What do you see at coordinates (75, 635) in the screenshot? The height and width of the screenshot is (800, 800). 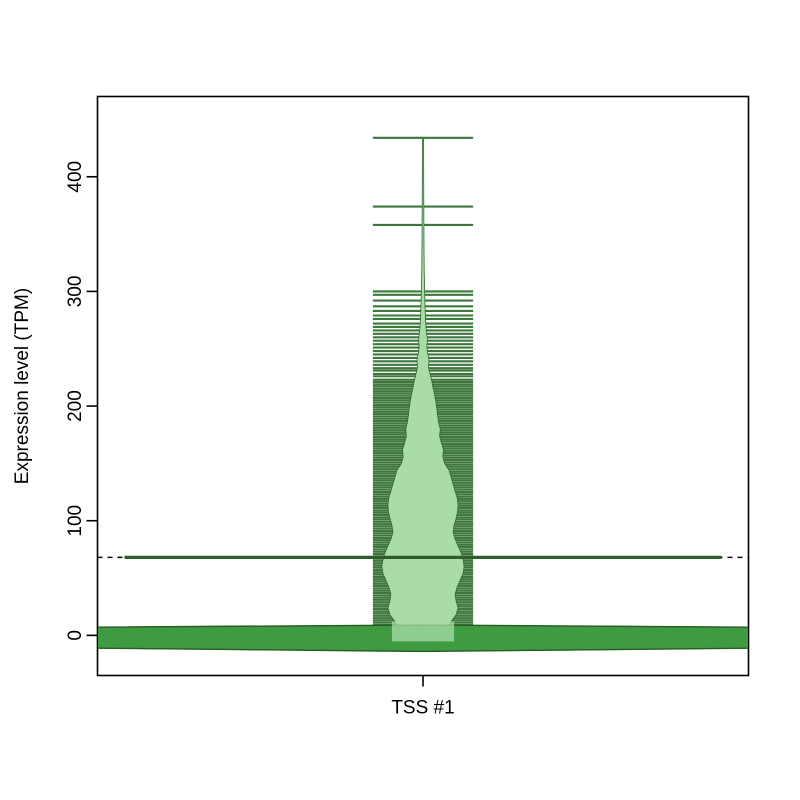 I see `y-tick-label: 0` at bounding box center [75, 635].